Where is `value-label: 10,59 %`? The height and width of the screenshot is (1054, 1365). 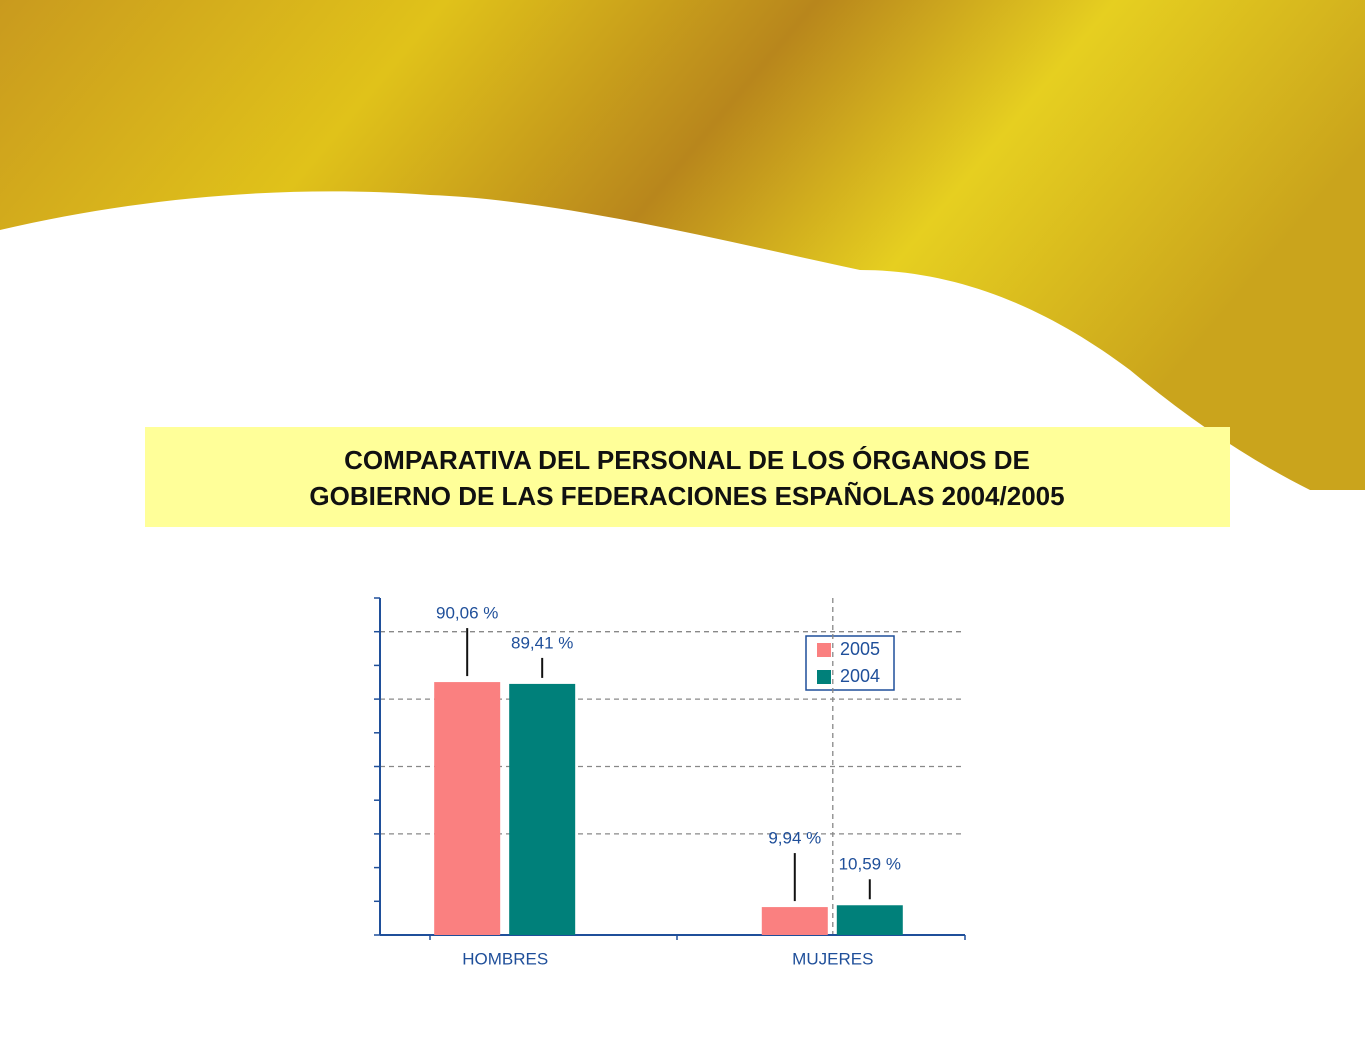 value-label: 10,59 % is located at coordinates (870, 864).